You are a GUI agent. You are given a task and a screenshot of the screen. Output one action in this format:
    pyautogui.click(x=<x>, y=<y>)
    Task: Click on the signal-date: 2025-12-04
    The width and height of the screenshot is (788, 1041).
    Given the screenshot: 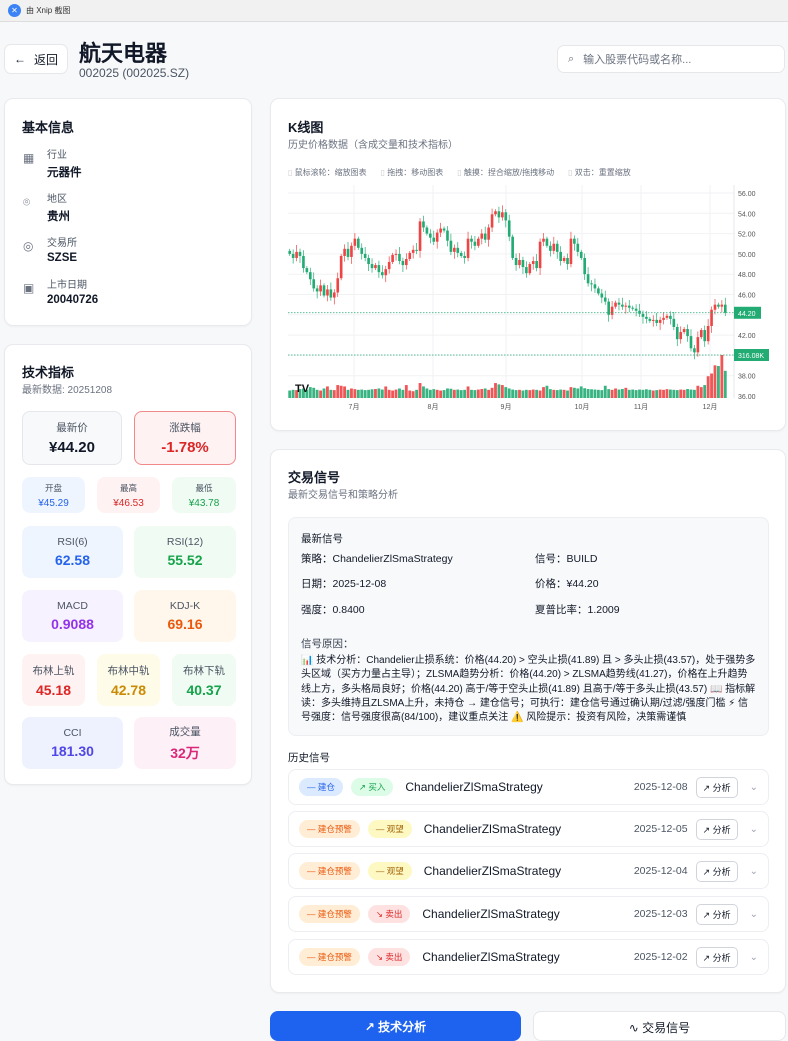 What is the action you would take?
    pyautogui.click(x=660, y=871)
    